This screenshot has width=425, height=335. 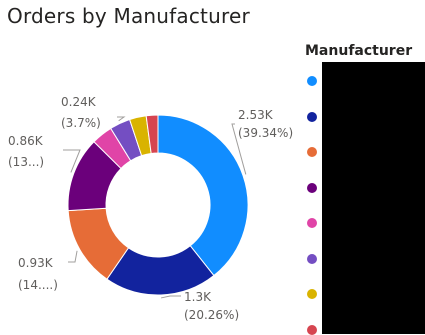 What do you see at coordinates (36, 263) in the screenshot?
I see `data-label-value-3: 0.93K` at bounding box center [36, 263].